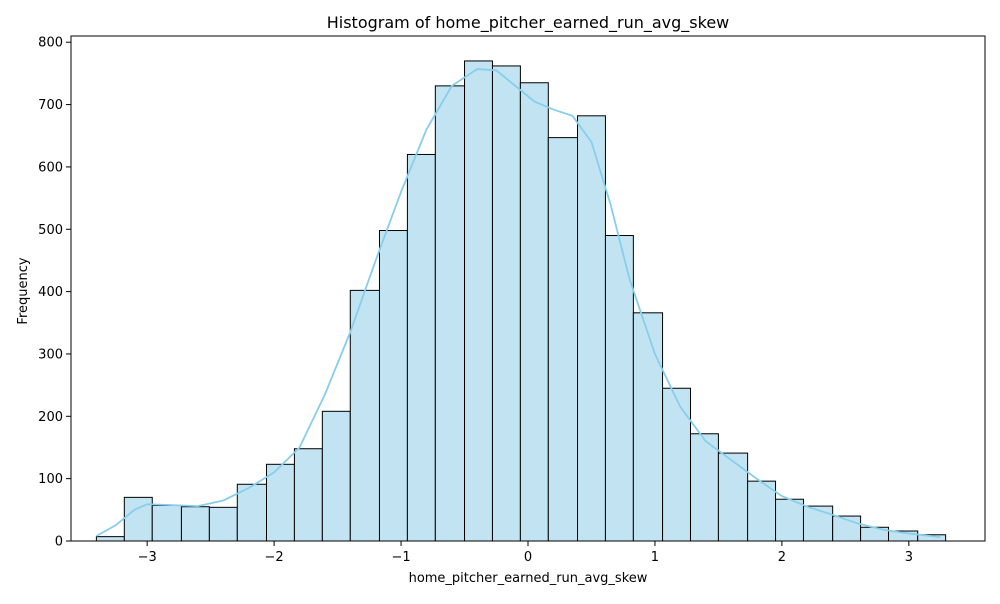  I want to click on x-axis-label: home_pitcher_earned_run_avg_skew, so click(528, 578).